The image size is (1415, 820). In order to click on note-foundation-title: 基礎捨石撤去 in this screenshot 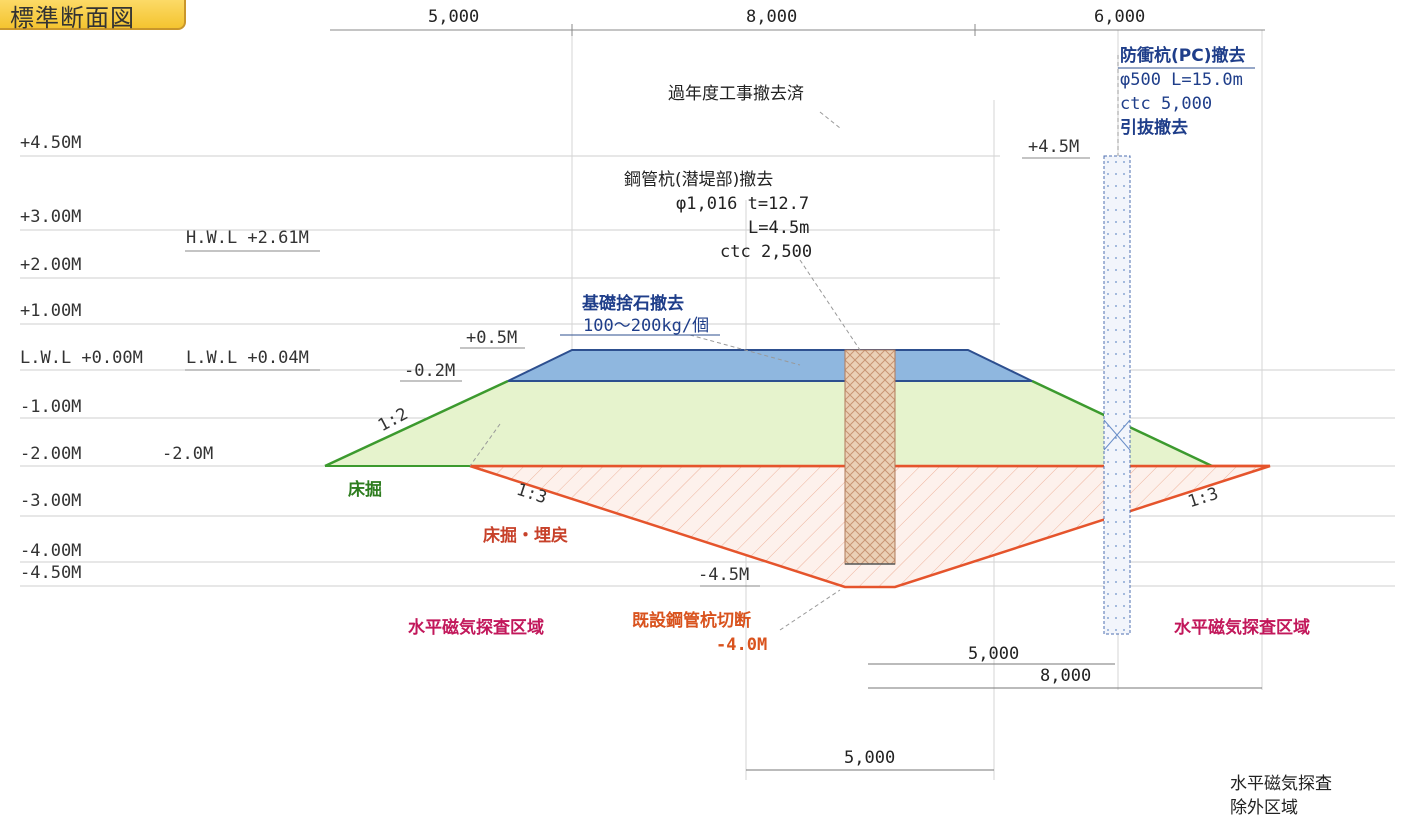, I will do `click(633, 304)`.